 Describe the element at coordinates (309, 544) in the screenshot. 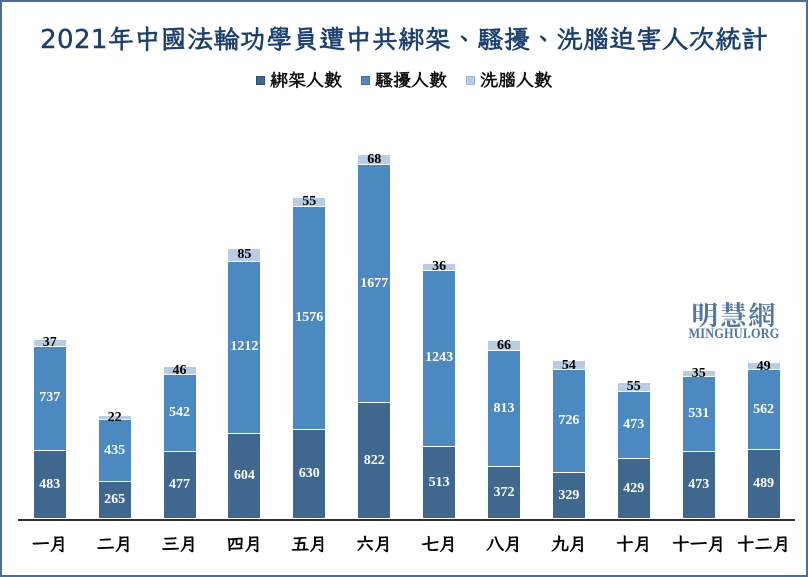

I see `x-axis-label-month-5: 五月` at that location.